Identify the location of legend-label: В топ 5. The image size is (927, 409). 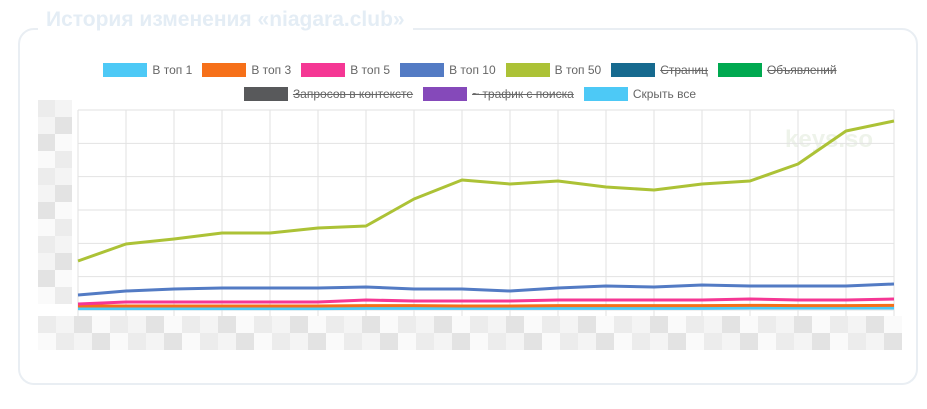
(370, 69).